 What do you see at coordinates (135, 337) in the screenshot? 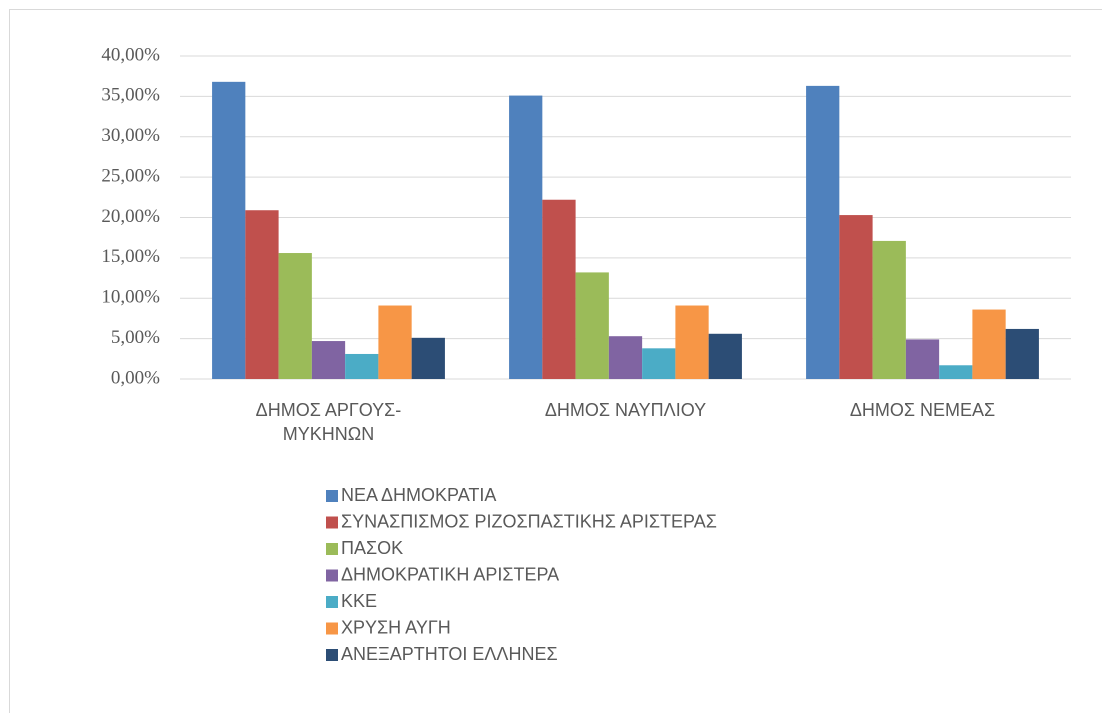
I see `y-tick-label: 5,00%` at bounding box center [135, 337].